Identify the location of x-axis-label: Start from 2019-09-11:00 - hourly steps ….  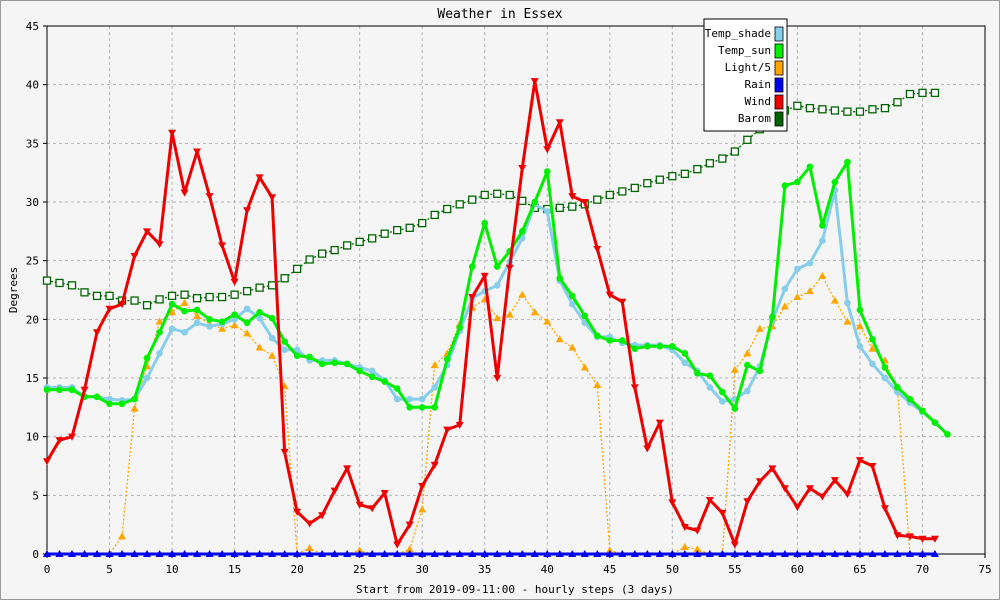
(515, 589).